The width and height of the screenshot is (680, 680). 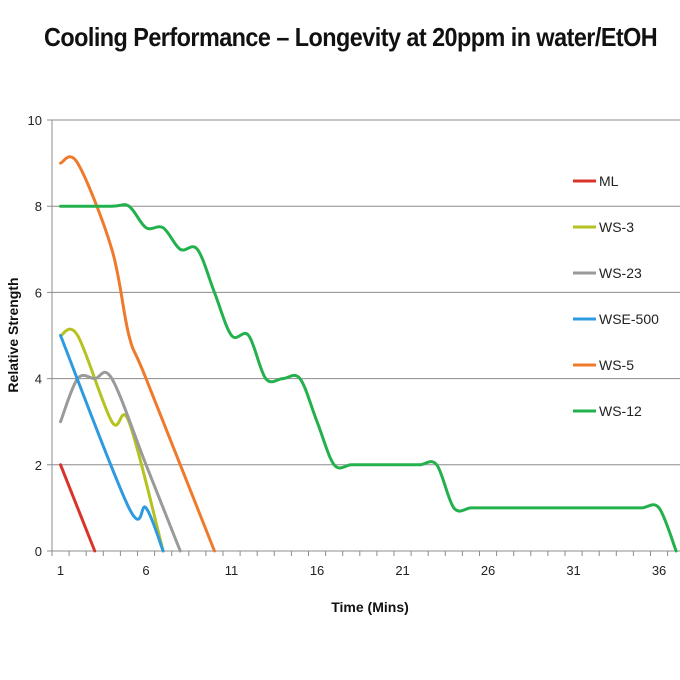 What do you see at coordinates (78, 508) in the screenshot?
I see `series-line-ml` at bounding box center [78, 508].